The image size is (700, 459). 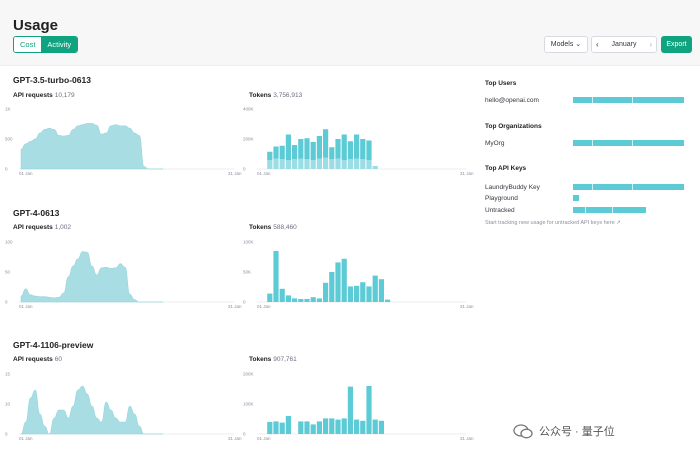 I want to click on top-orgs-heading: Top Organizations, so click(x=513, y=126).